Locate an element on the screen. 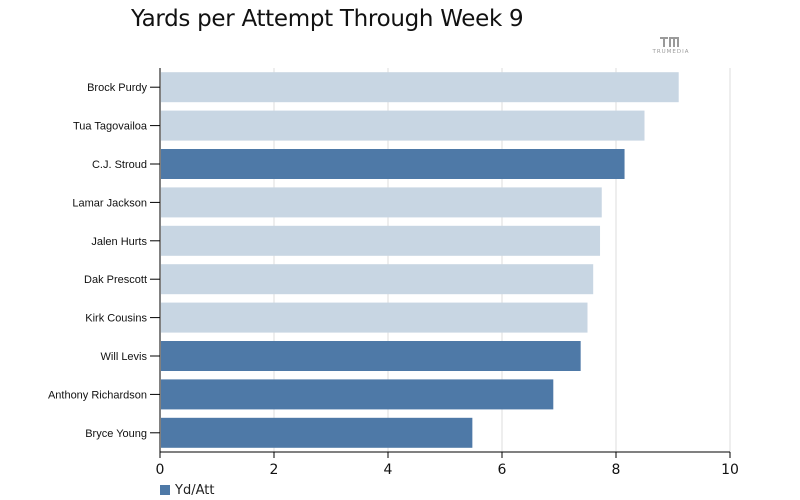 This screenshot has width=800, height=500. category-label: Brock Purdy is located at coordinates (117, 88).